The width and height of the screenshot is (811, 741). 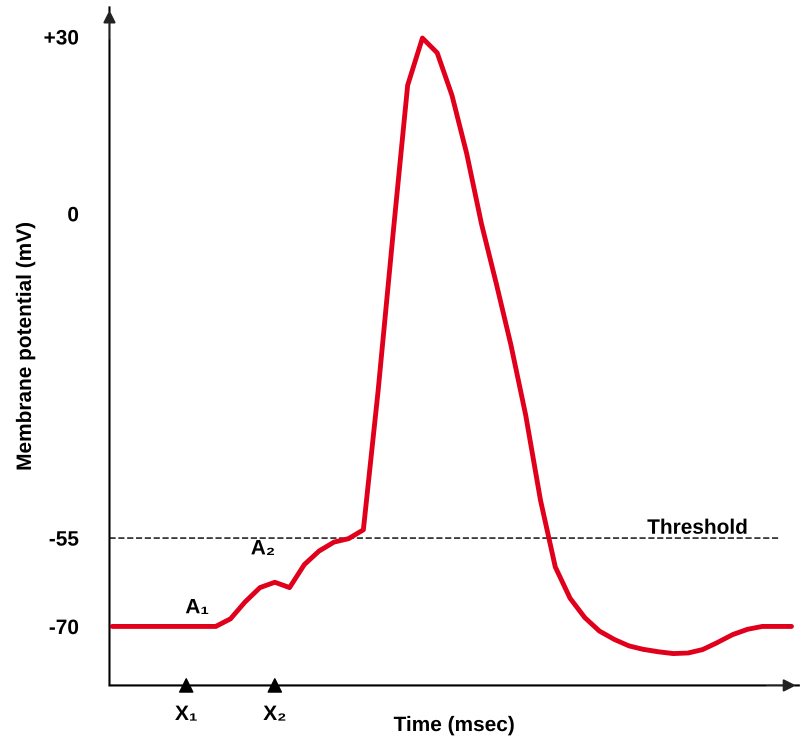 I want to click on annotation: A₂, so click(x=262, y=547).